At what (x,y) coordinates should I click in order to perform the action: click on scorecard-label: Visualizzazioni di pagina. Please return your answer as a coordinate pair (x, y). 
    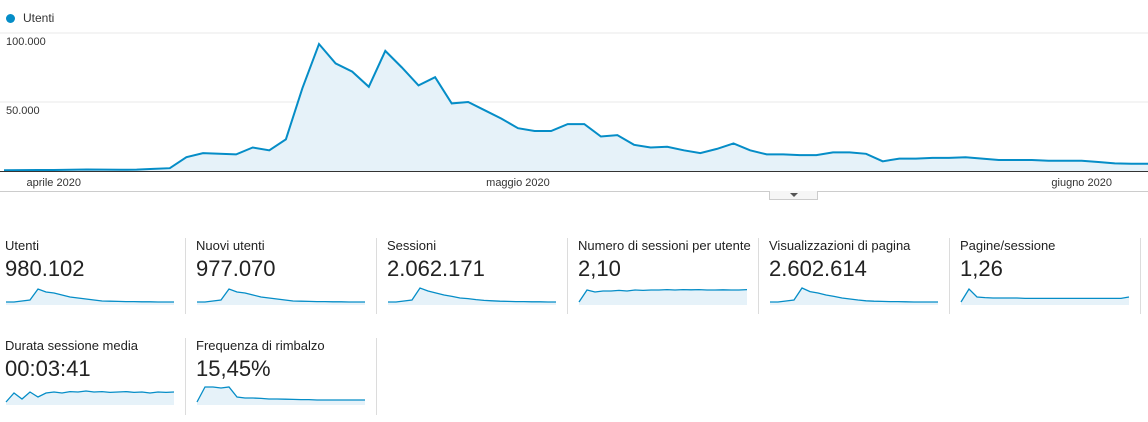
    Looking at the image, I should click on (840, 245).